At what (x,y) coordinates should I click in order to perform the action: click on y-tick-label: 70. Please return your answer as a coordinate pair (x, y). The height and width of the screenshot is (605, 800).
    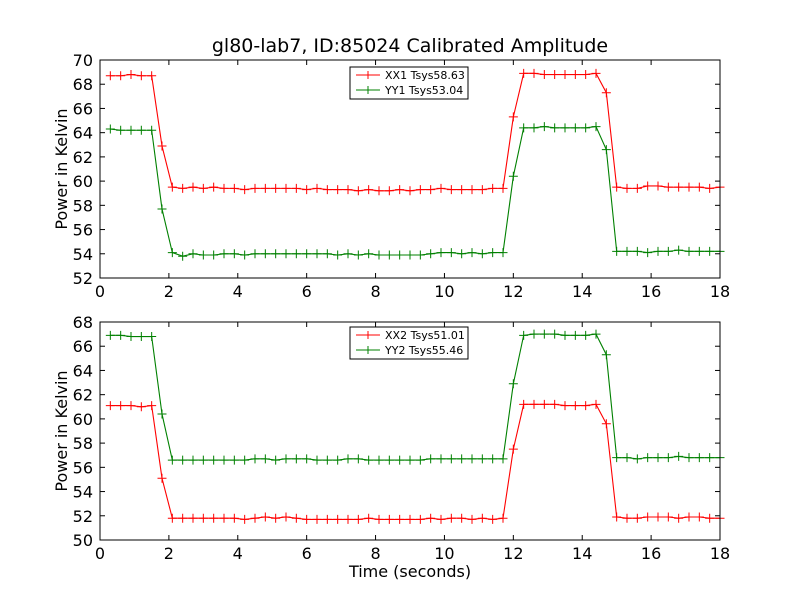
    Looking at the image, I should click on (83, 60).